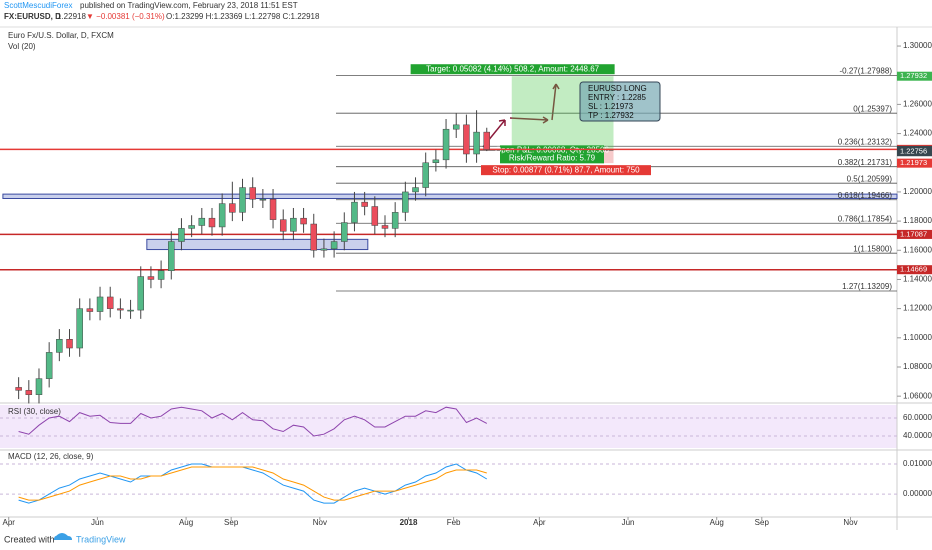 This screenshot has height=550, width=932. I want to click on fib-label: 0.5(1.20599), so click(870, 178).